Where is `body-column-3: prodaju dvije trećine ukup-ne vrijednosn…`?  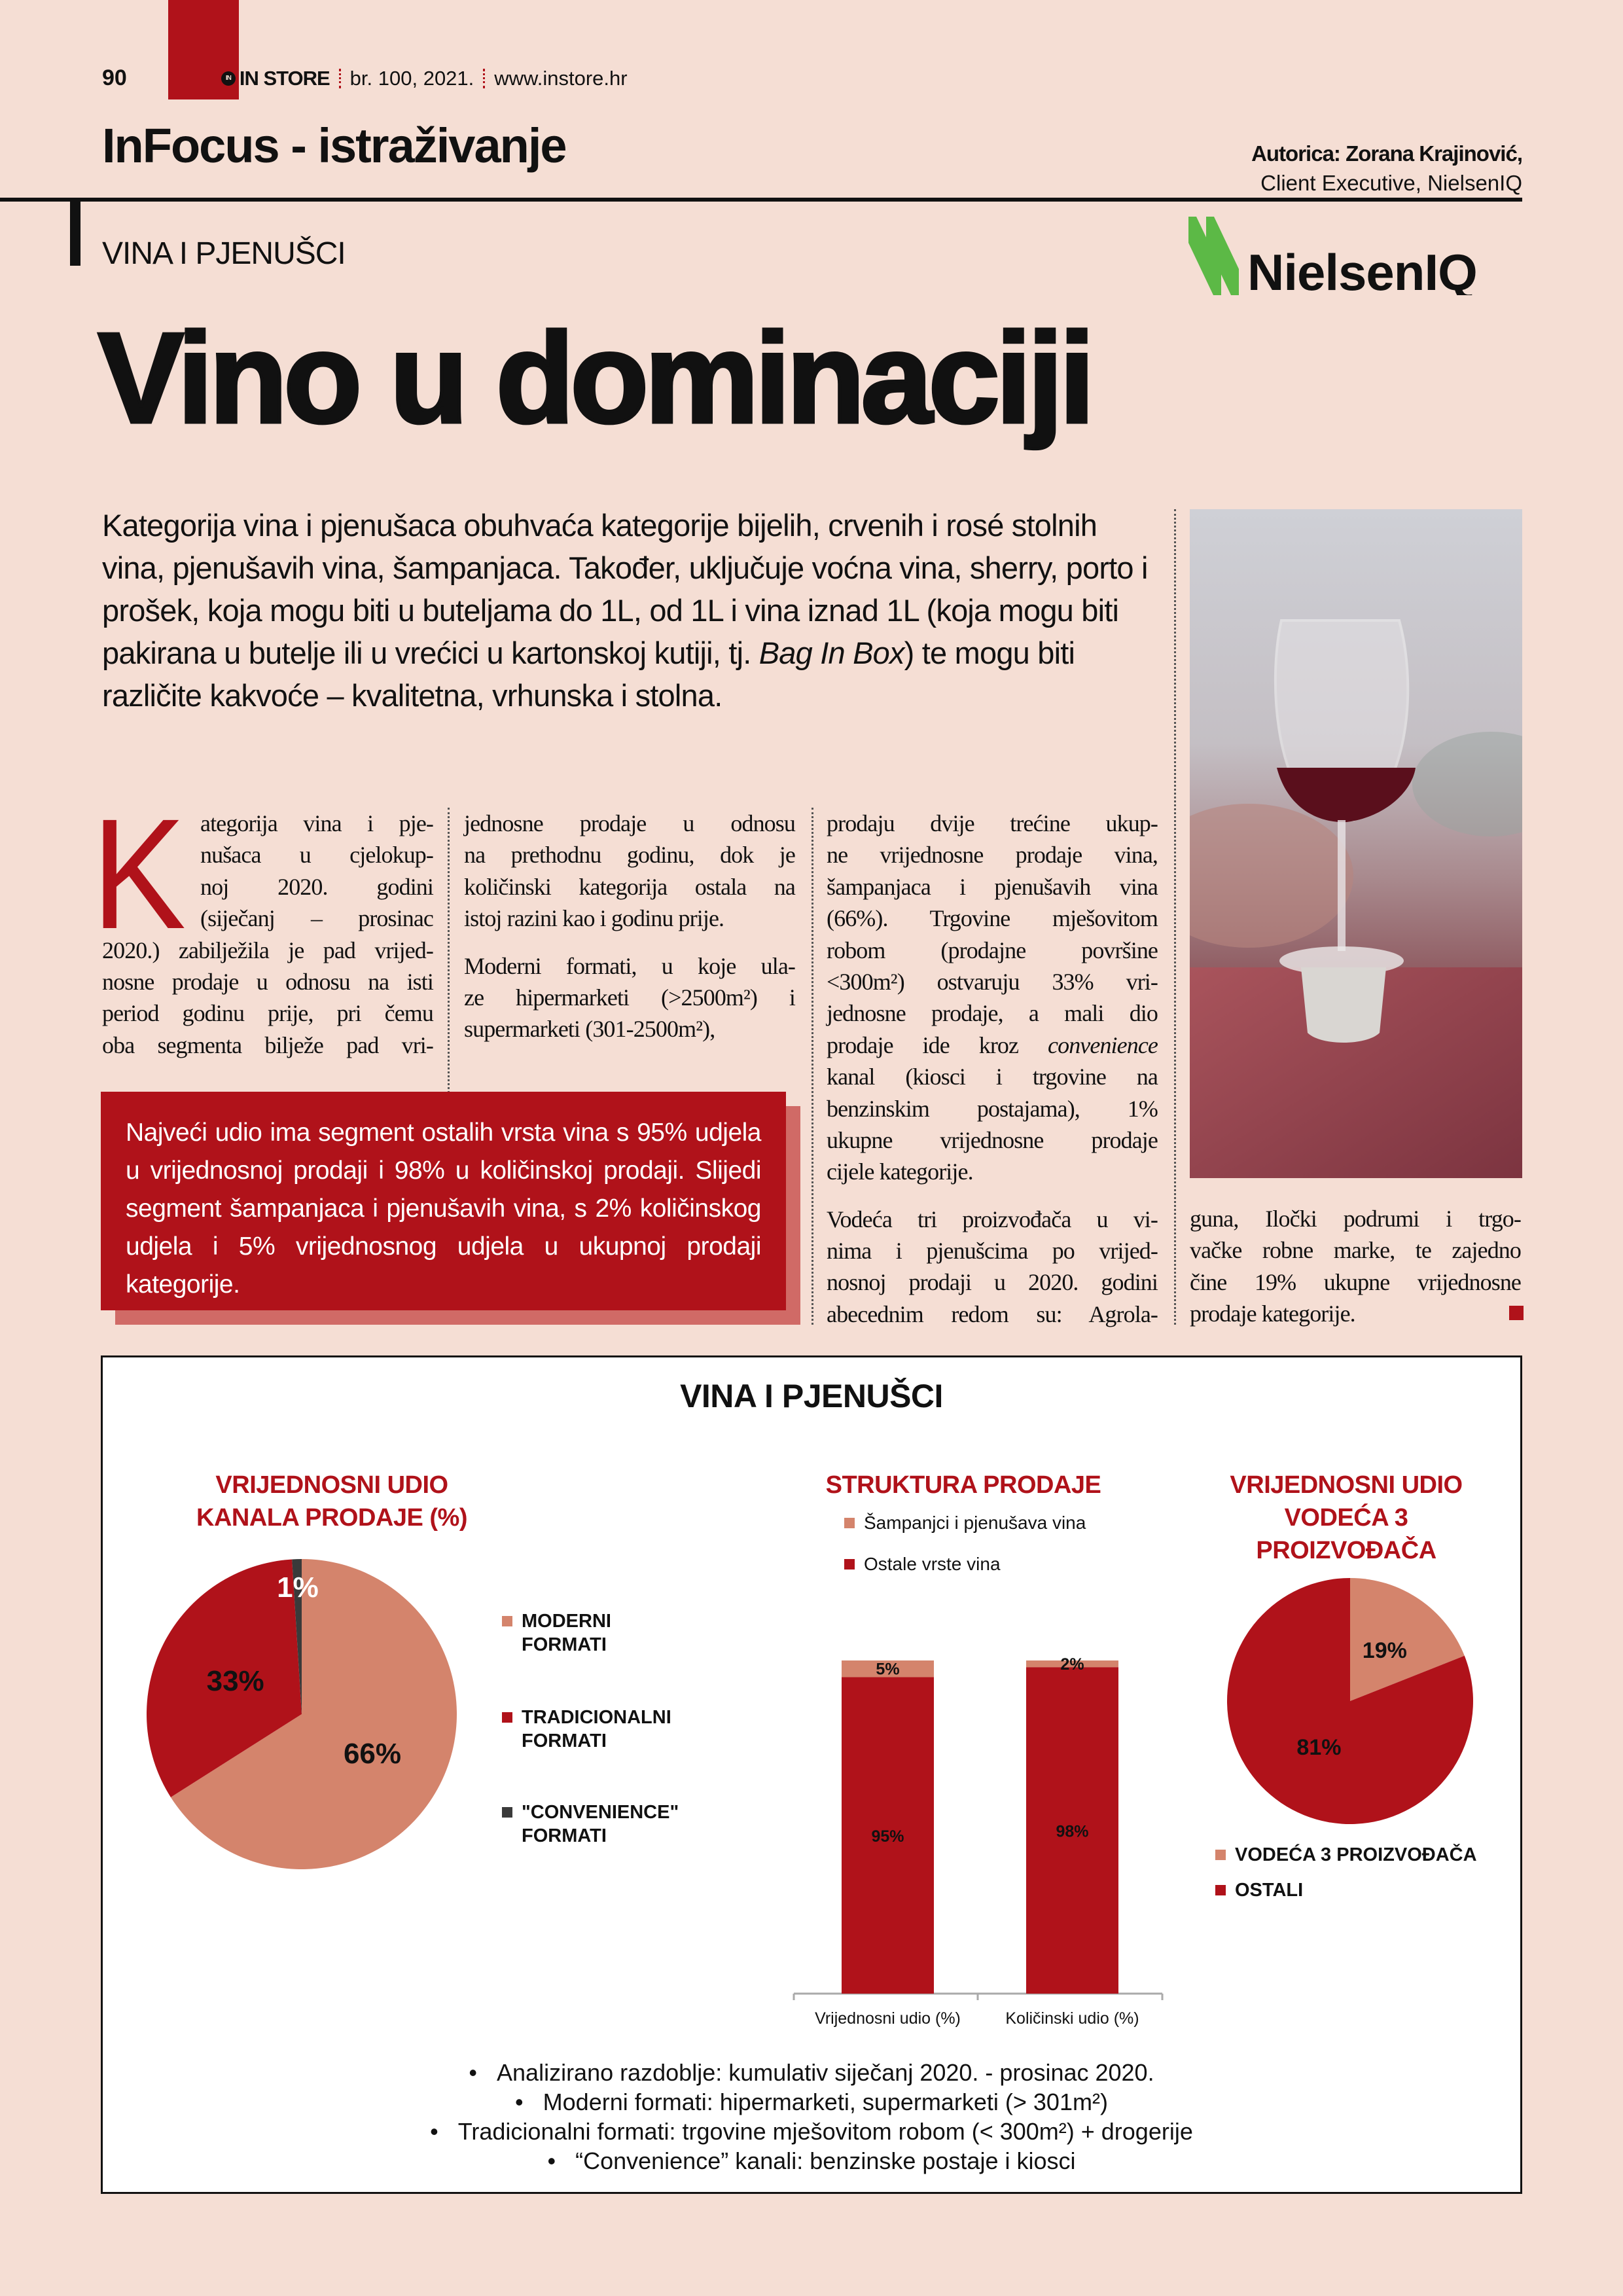 body-column-3: prodaju dvije trećine ukup-ne vrijednosn… is located at coordinates (993, 1069).